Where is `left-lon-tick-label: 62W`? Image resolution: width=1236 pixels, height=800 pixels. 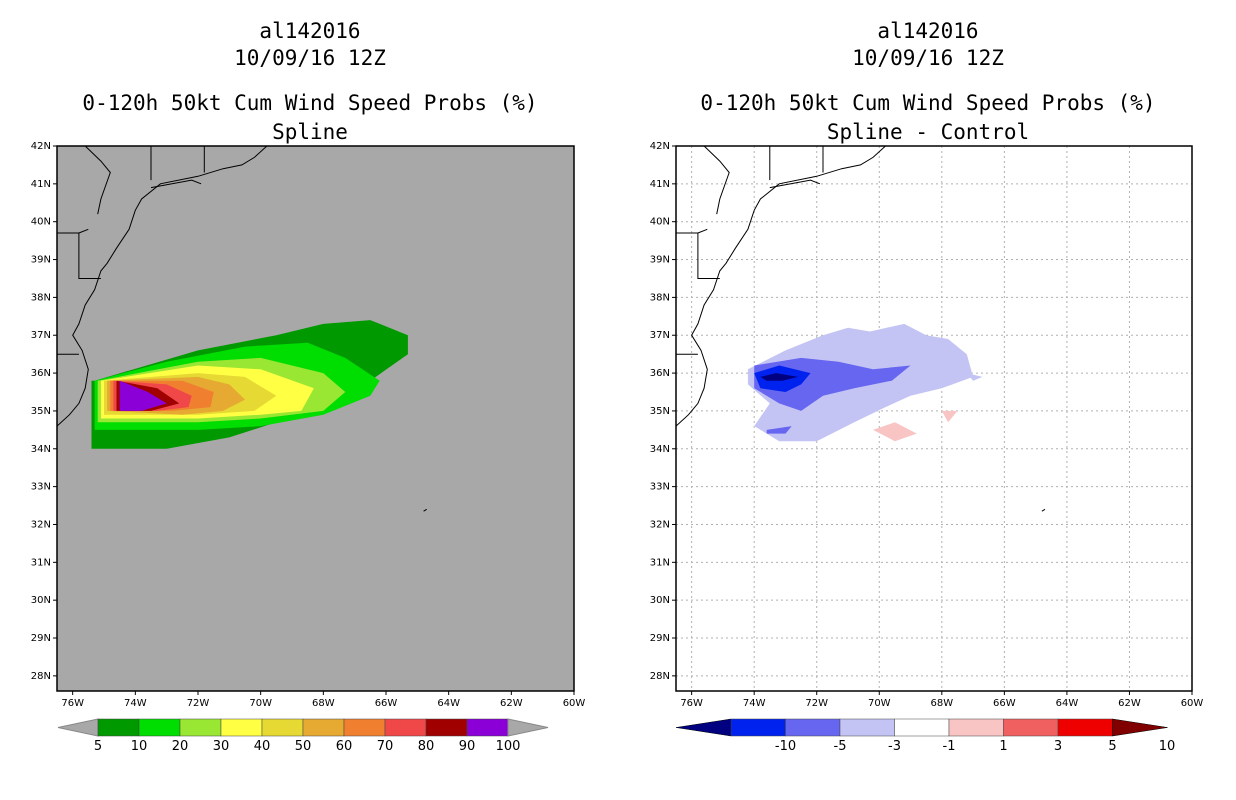 left-lon-tick-label: 62W is located at coordinates (511, 703).